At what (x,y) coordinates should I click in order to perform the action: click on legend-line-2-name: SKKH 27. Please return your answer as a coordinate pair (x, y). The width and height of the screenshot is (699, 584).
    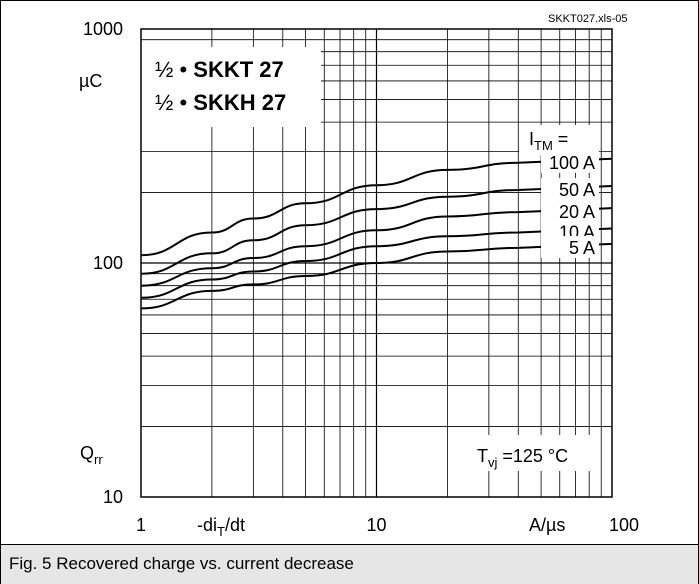
    Looking at the image, I should click on (239, 102).